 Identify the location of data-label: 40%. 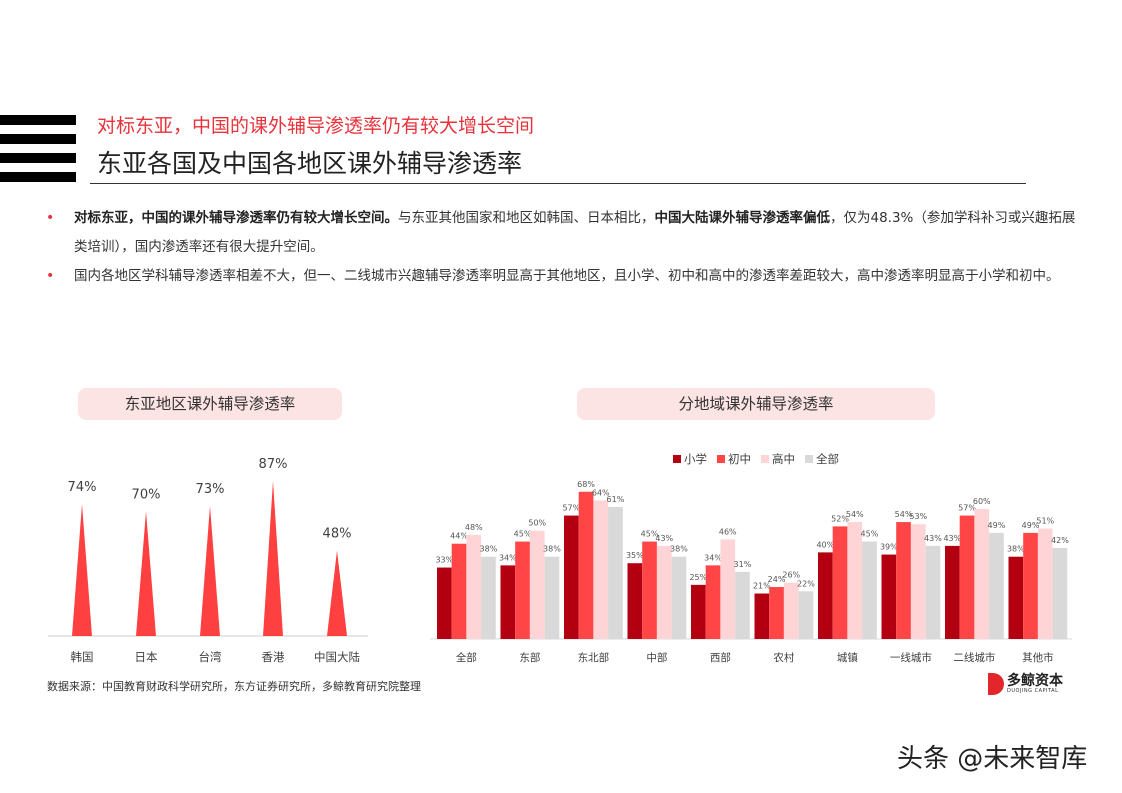
(825, 544).